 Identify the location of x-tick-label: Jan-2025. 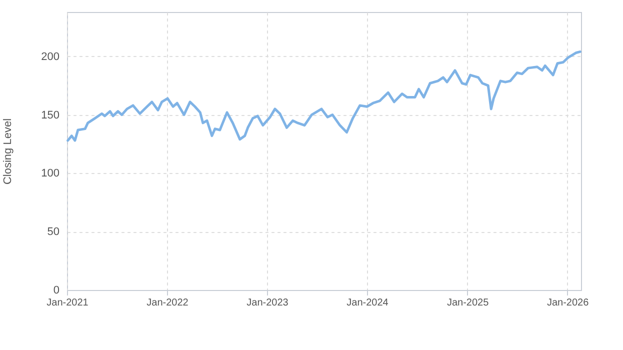
(468, 303).